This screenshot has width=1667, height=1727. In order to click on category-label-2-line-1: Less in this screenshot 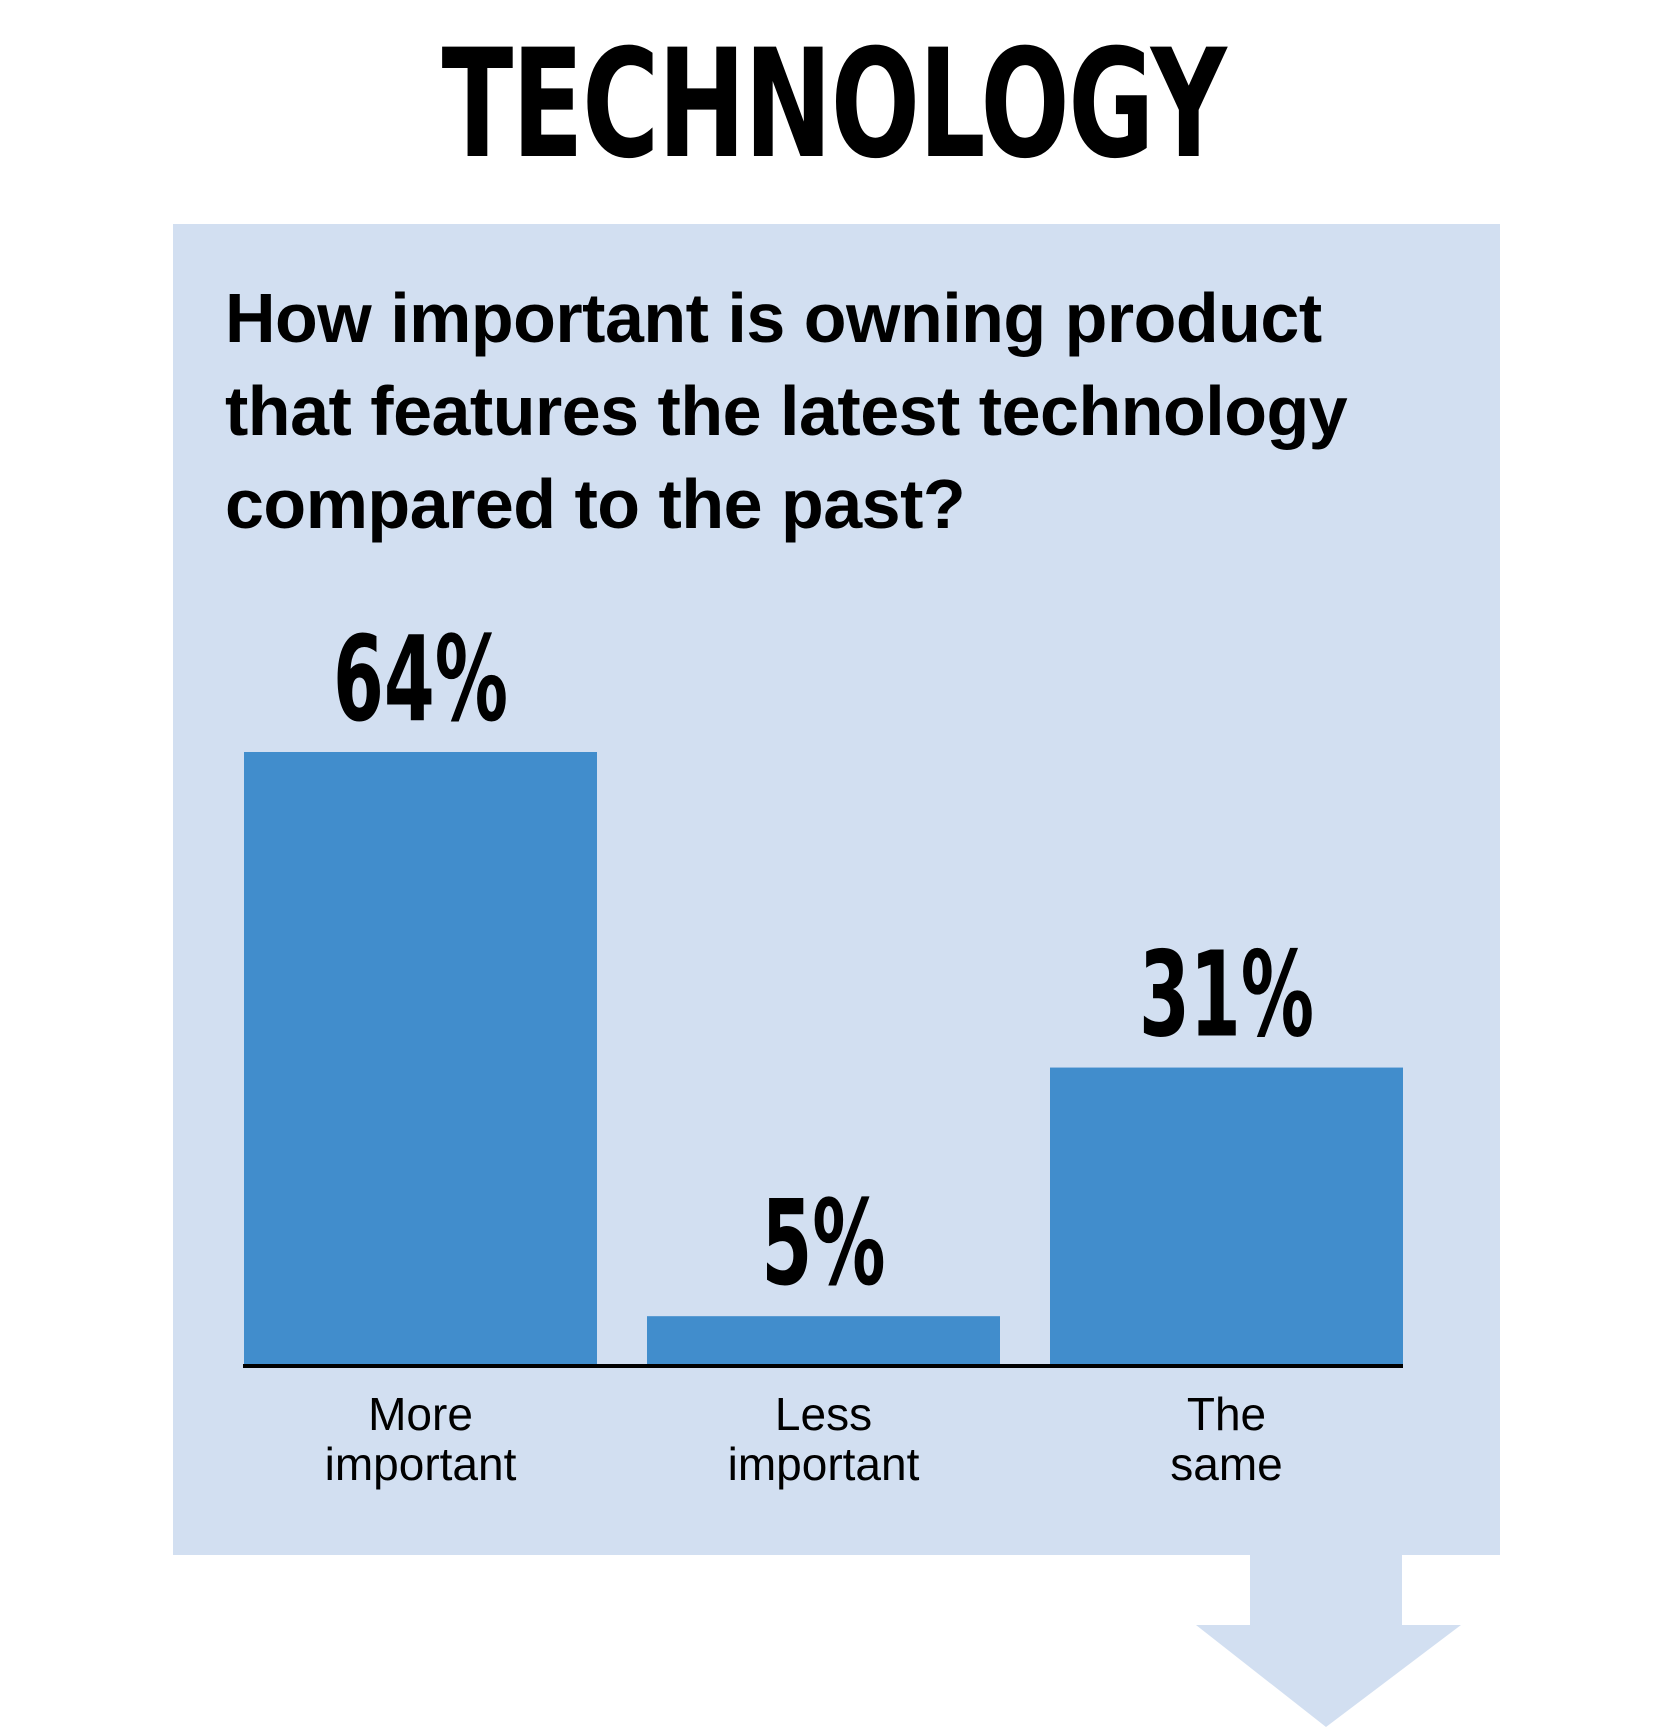, I will do `click(823, 1414)`.